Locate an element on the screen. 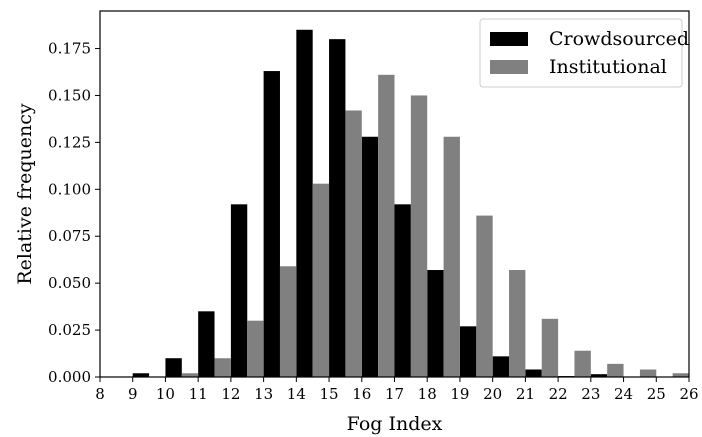 The height and width of the screenshot is (437, 702). x-tick-label-9: 9 is located at coordinates (133, 394).